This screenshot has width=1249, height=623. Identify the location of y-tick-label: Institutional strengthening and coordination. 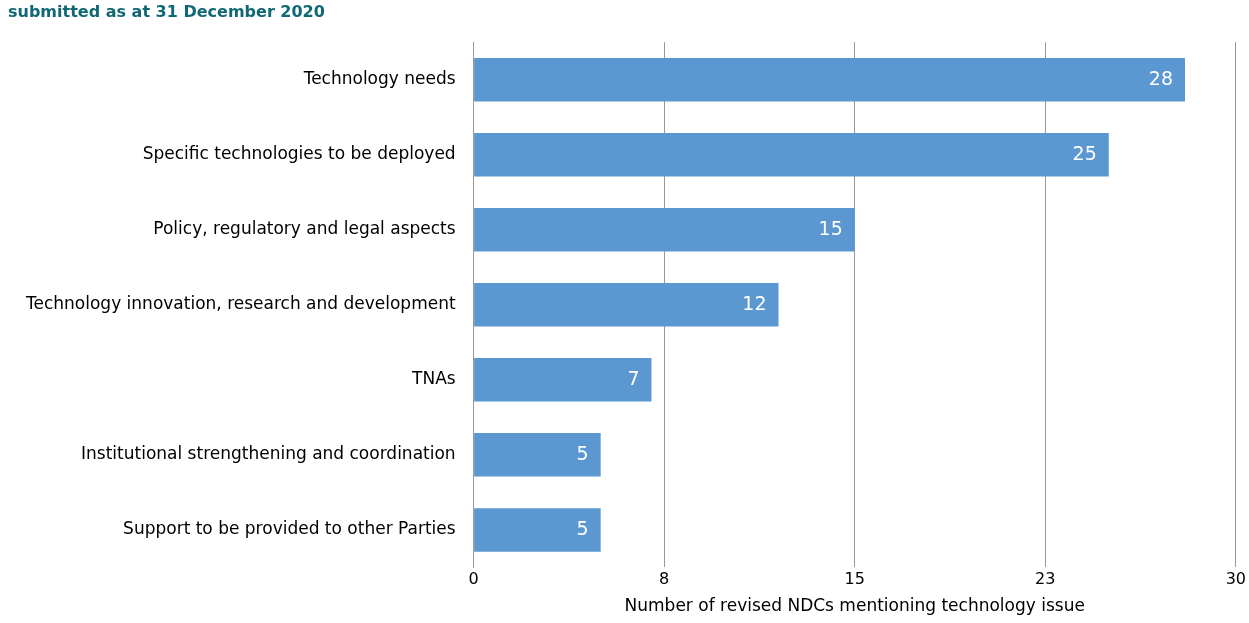
(268, 453).